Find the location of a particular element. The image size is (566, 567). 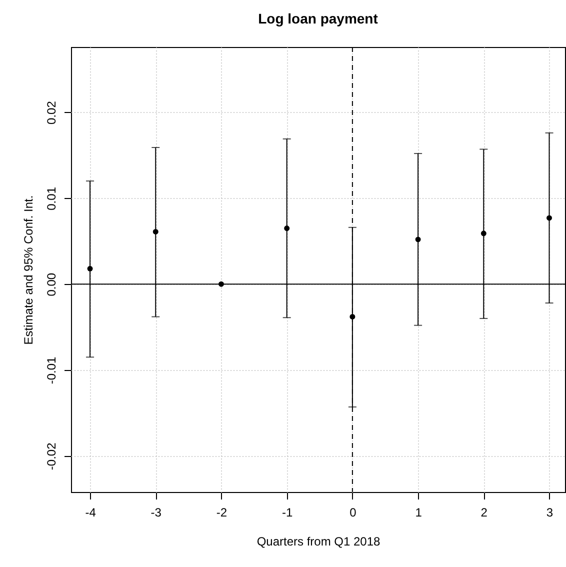

y-tick-label: 0.01 is located at coordinates (51, 198).